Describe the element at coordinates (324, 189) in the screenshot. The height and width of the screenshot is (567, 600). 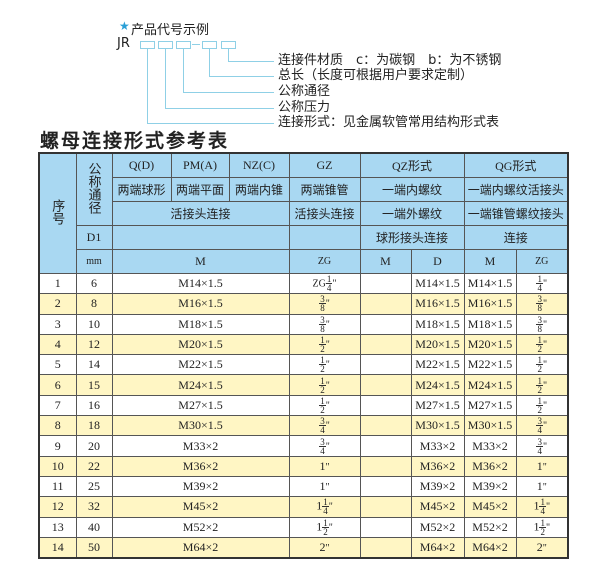
I see `header-desc: 两端锥管` at that location.